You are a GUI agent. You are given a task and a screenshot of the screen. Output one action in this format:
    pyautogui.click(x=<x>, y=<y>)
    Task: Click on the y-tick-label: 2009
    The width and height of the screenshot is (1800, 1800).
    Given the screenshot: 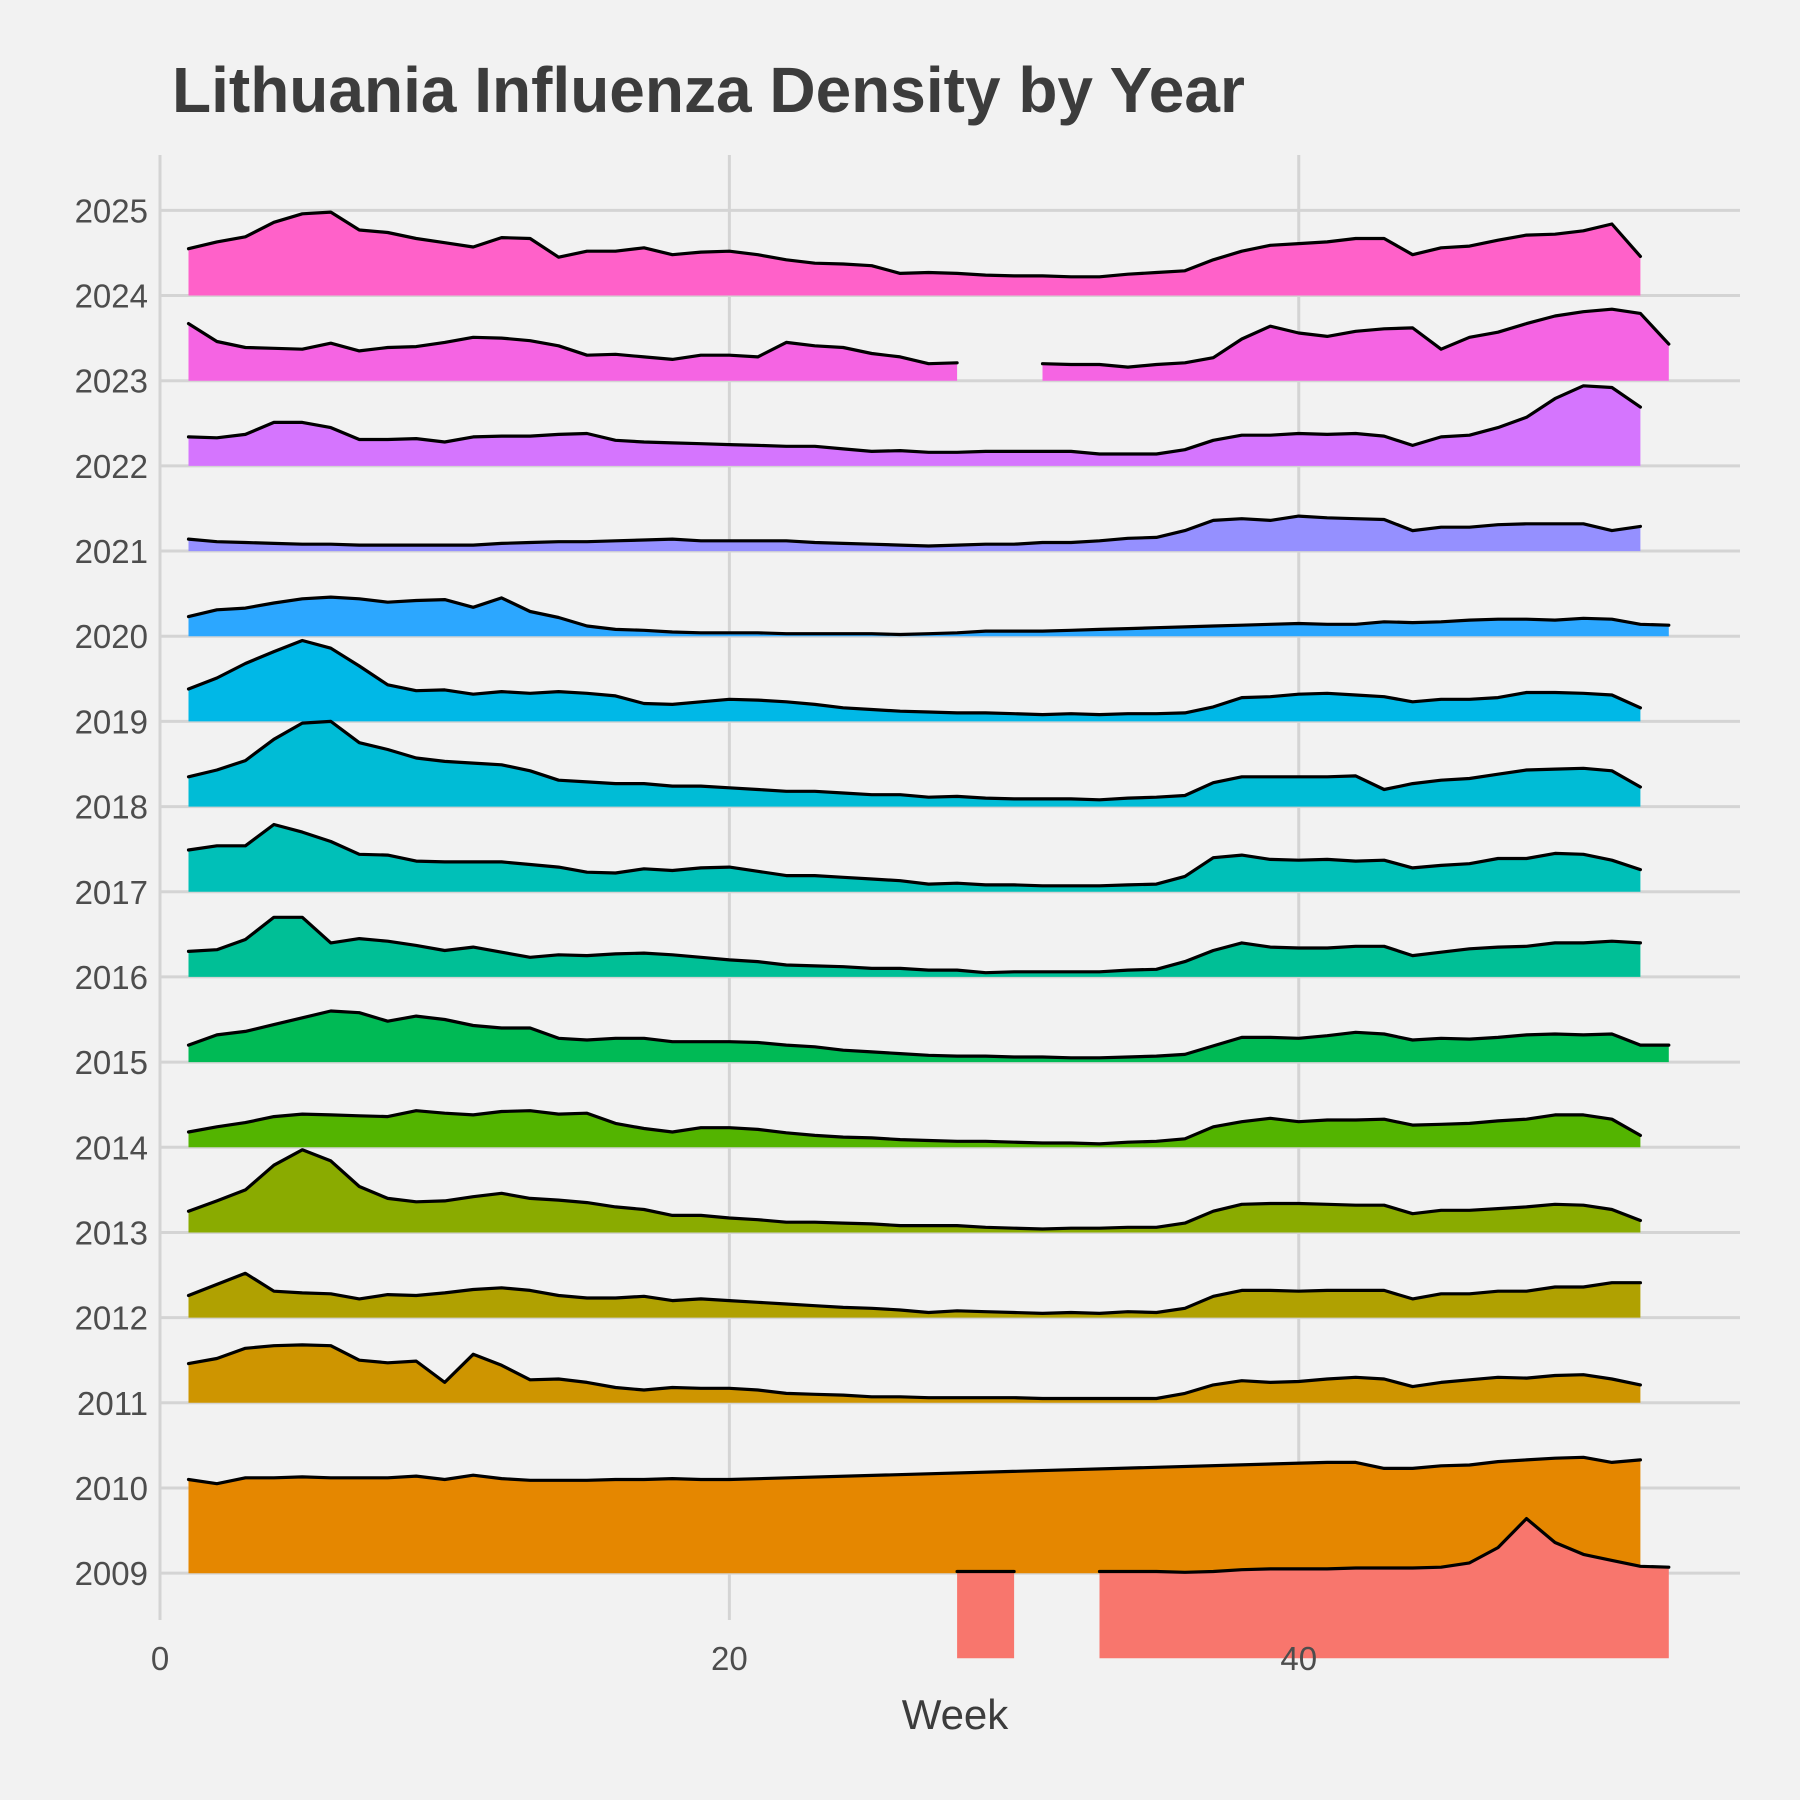 What is the action you would take?
    pyautogui.click(x=111, y=1573)
    